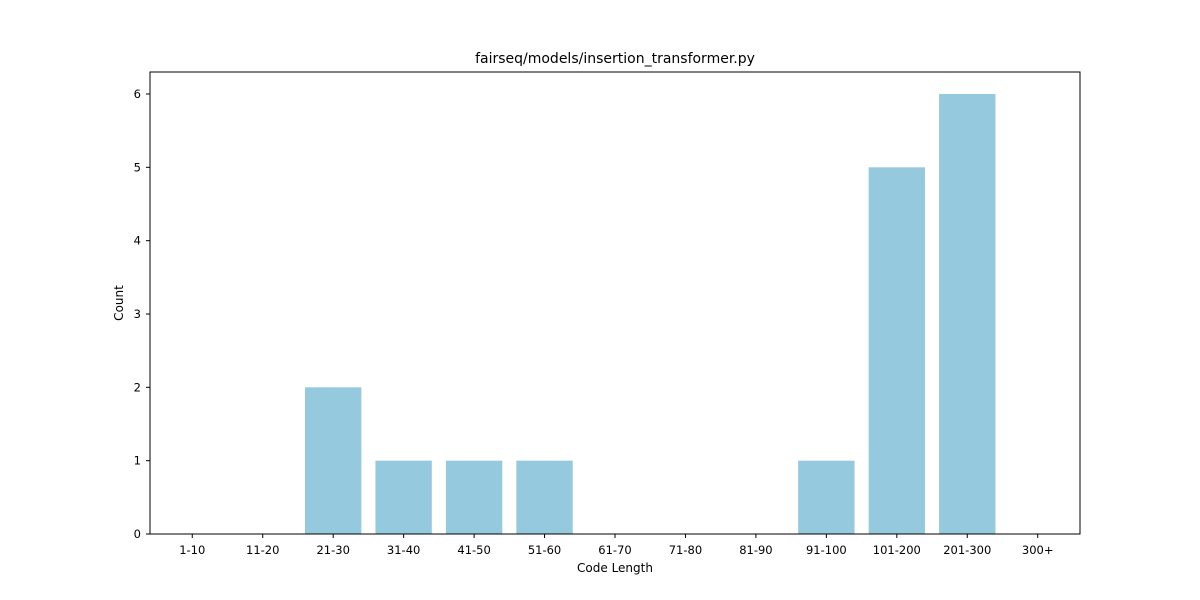 The image size is (1200, 600). I want to click on x-tick-label: 41-50, so click(473, 550).